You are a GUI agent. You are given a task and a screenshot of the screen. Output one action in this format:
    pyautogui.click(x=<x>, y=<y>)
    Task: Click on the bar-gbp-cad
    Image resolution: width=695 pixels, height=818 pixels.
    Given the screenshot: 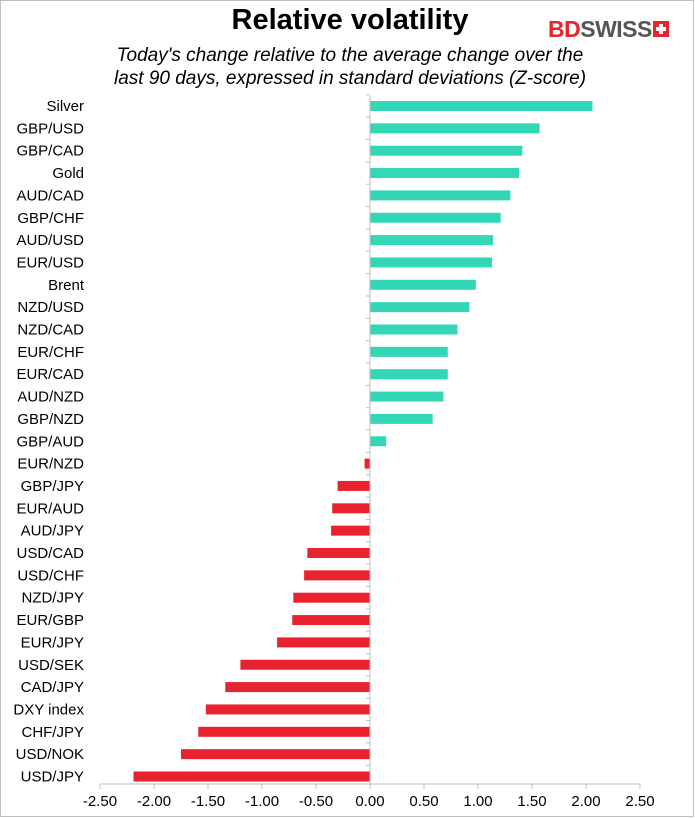 What is the action you would take?
    pyautogui.click(x=446, y=150)
    